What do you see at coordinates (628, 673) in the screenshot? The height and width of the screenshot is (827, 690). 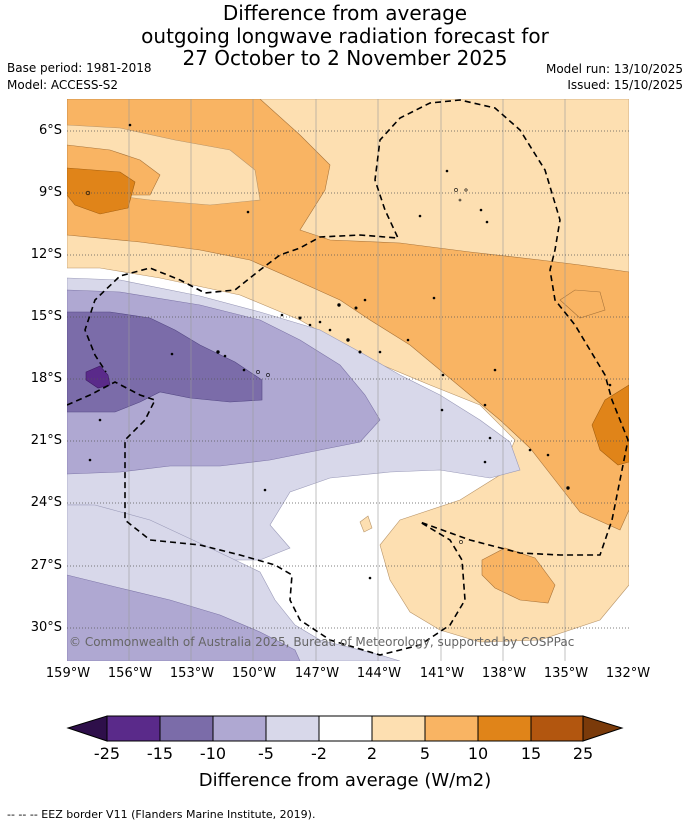 I see `lon-label: 132°W` at bounding box center [628, 673].